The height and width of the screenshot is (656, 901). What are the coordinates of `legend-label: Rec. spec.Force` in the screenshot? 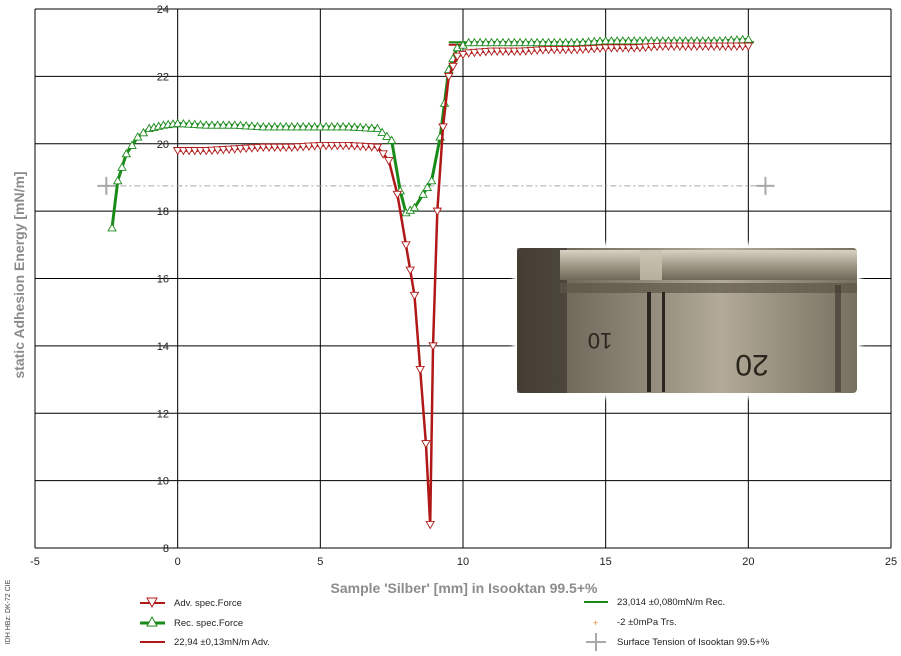 It's located at (208, 623).